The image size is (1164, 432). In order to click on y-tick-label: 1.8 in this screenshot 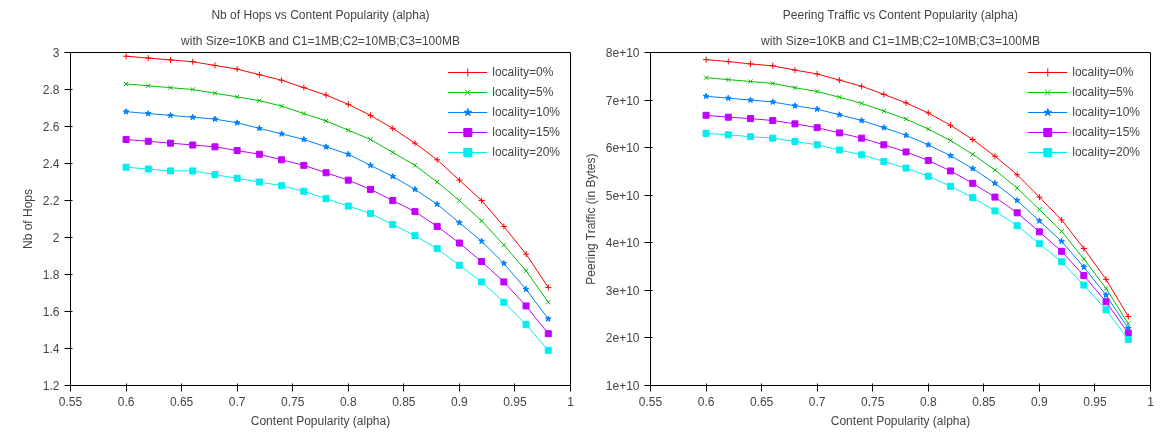, I will do `click(51, 275)`.